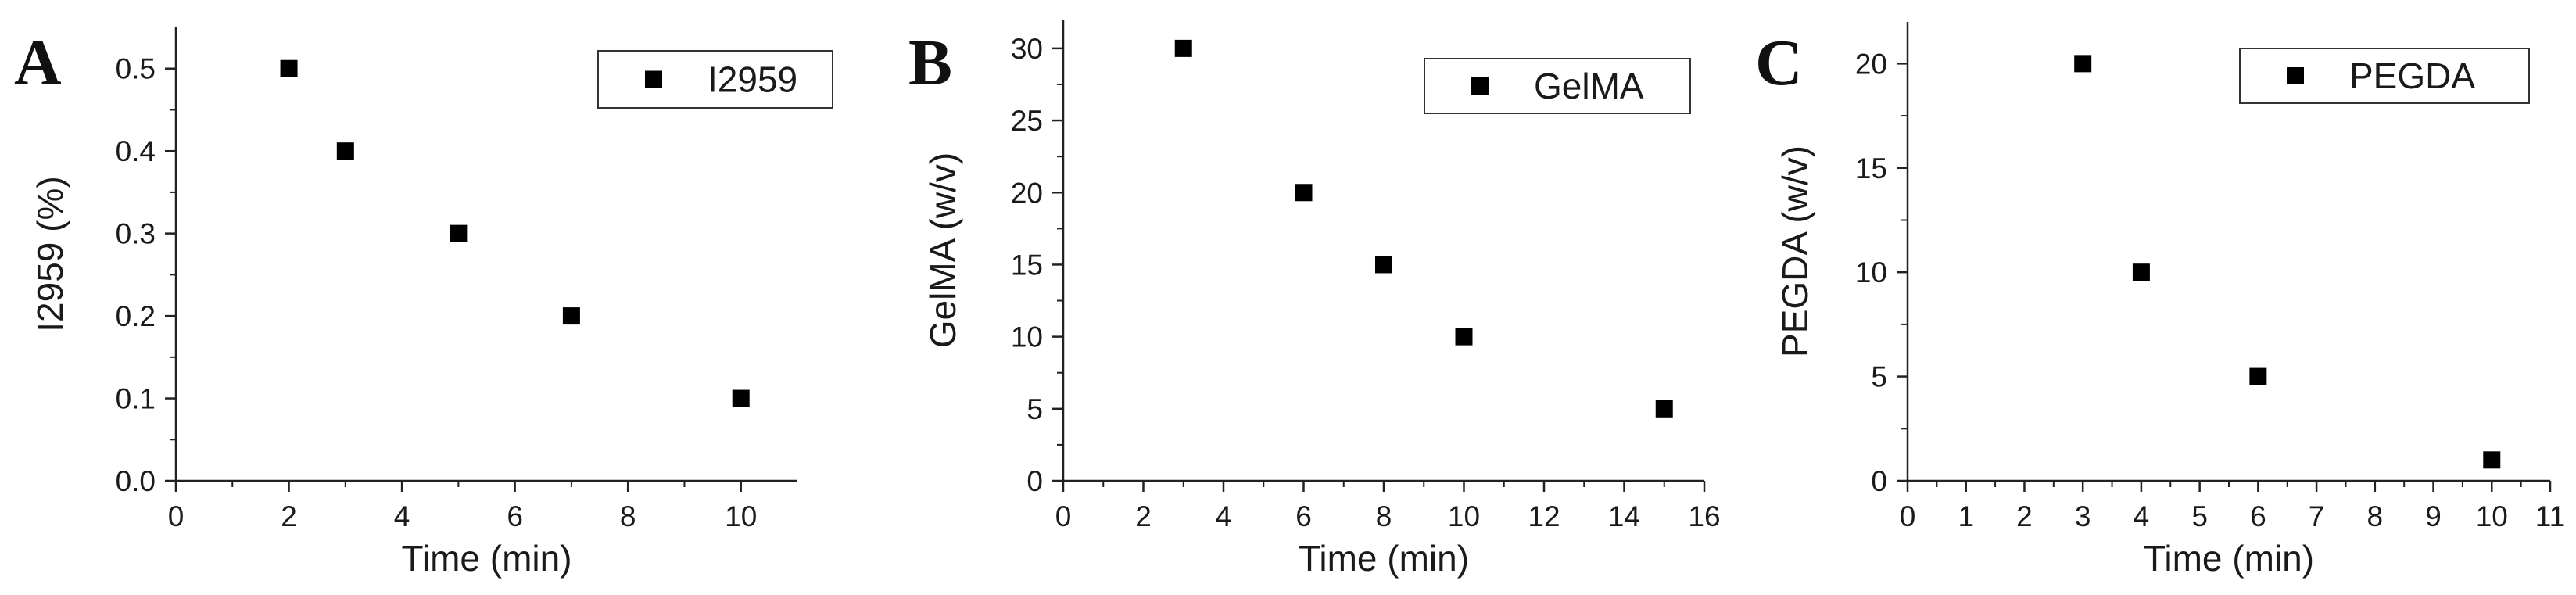 The width and height of the screenshot is (2576, 595). Describe the element at coordinates (2412, 76) in the screenshot. I see `legend-label: PEGDA` at that location.